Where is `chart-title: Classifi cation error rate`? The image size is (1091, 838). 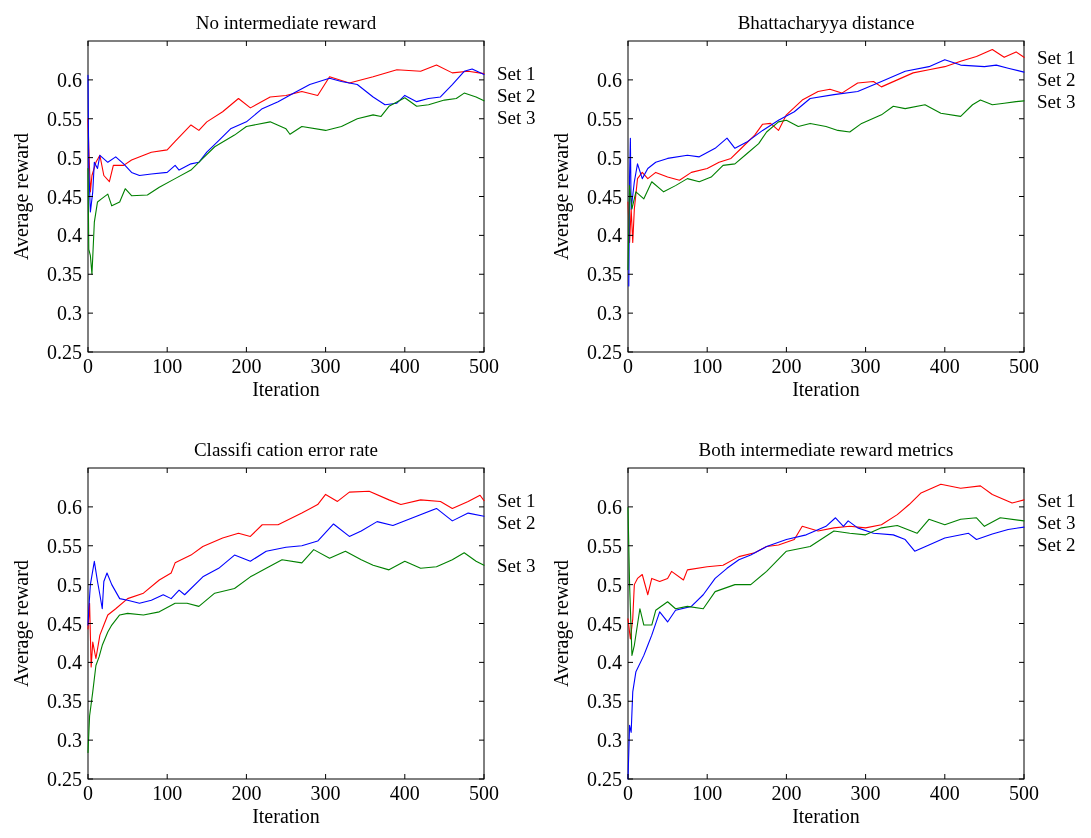 chart-title: Classifi cation error rate is located at coordinates (286, 449).